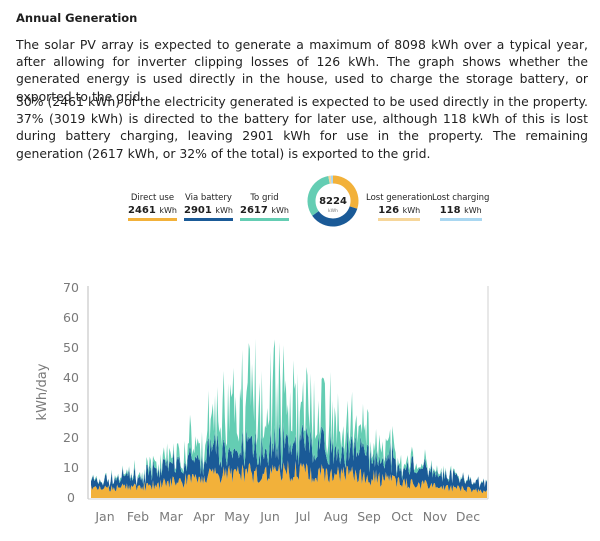 This screenshot has width=600, height=541. What do you see at coordinates (435, 516) in the screenshot?
I see `x-tick-nov: Nov` at bounding box center [435, 516].